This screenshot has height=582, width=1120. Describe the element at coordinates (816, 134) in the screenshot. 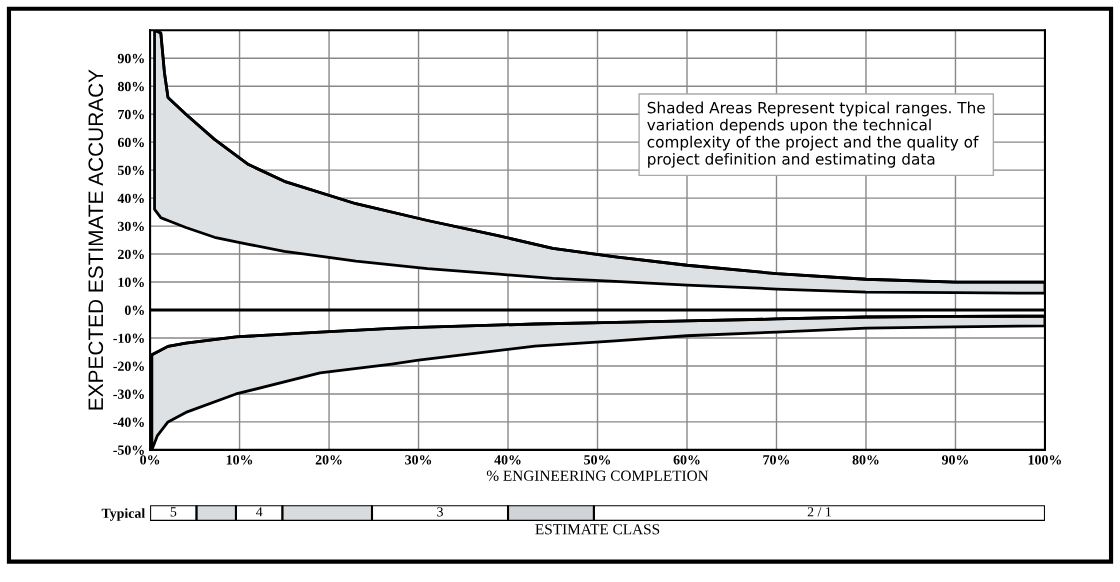

I see `annotation: Shaded Areas Represent typical ranges. The variation depends upon the technical complexity of the project and the quality of project definition and estimating data` at that location.